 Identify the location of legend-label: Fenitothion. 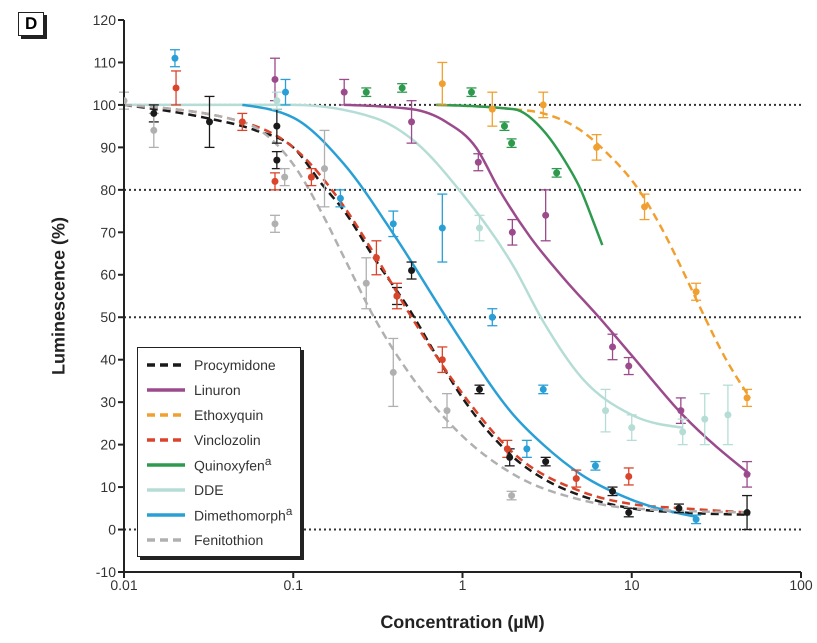
(229, 540).